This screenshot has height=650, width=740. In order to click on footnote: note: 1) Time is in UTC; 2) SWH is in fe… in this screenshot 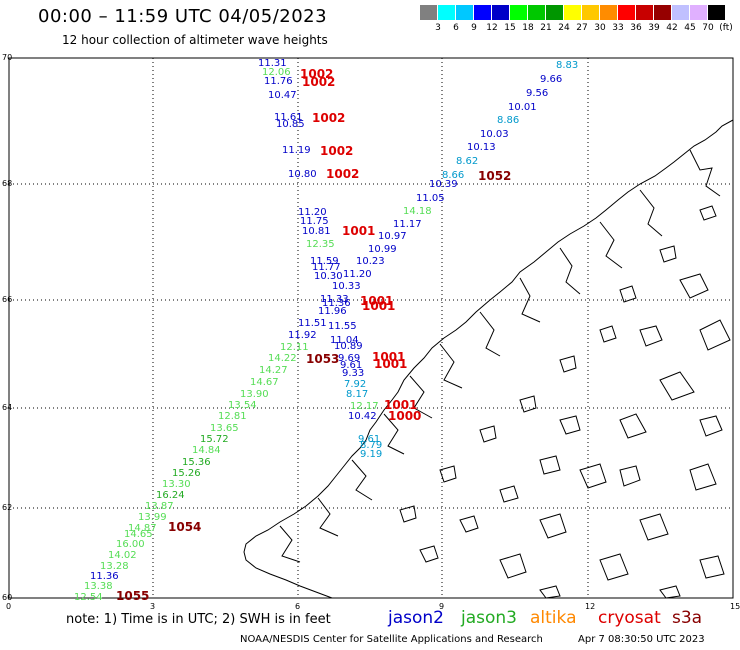, I will do `click(198, 619)`.